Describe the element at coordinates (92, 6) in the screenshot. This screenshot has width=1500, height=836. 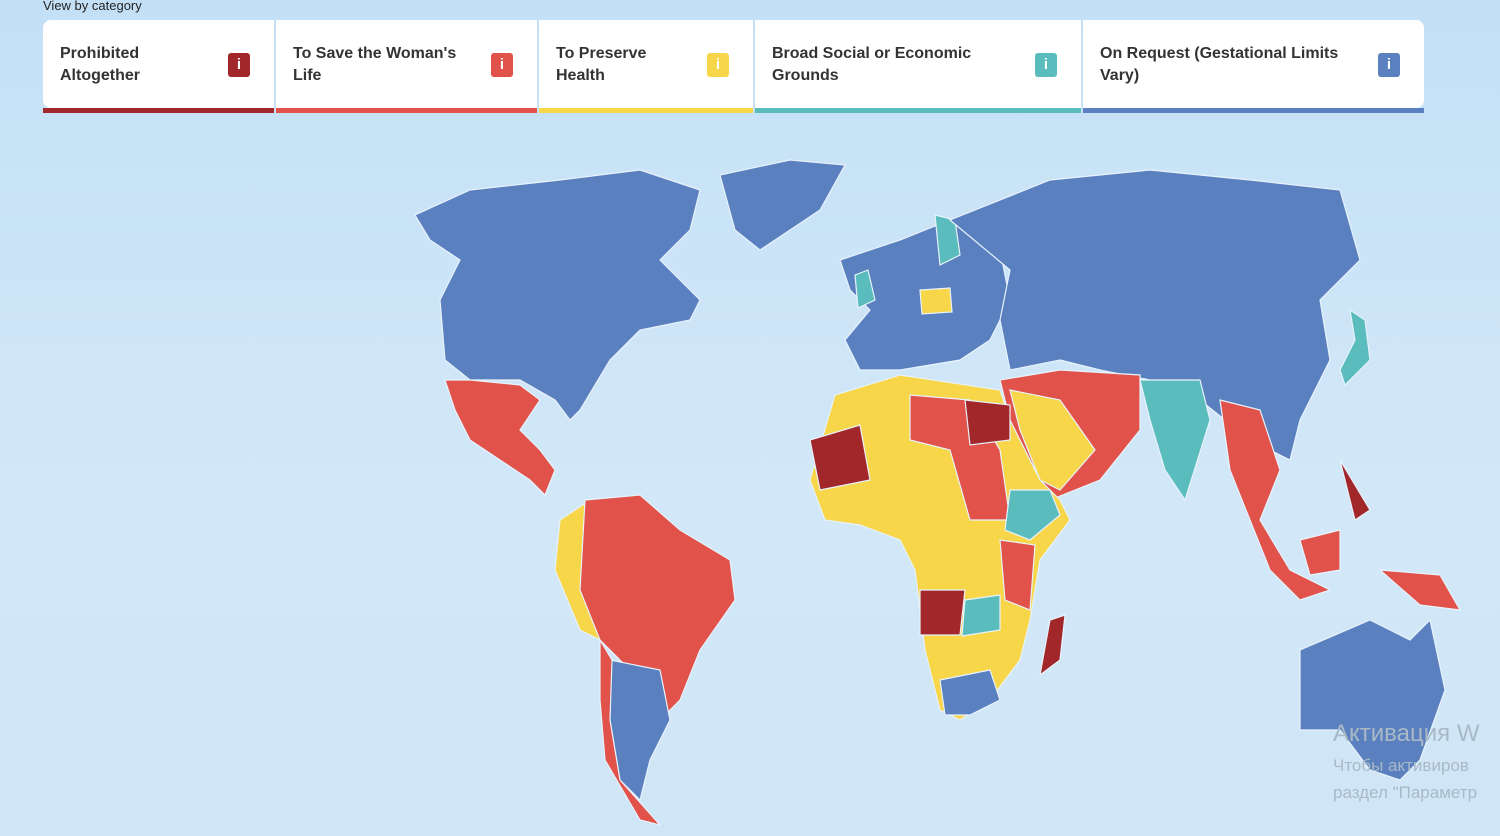
I see `view-label: View by category` at that location.